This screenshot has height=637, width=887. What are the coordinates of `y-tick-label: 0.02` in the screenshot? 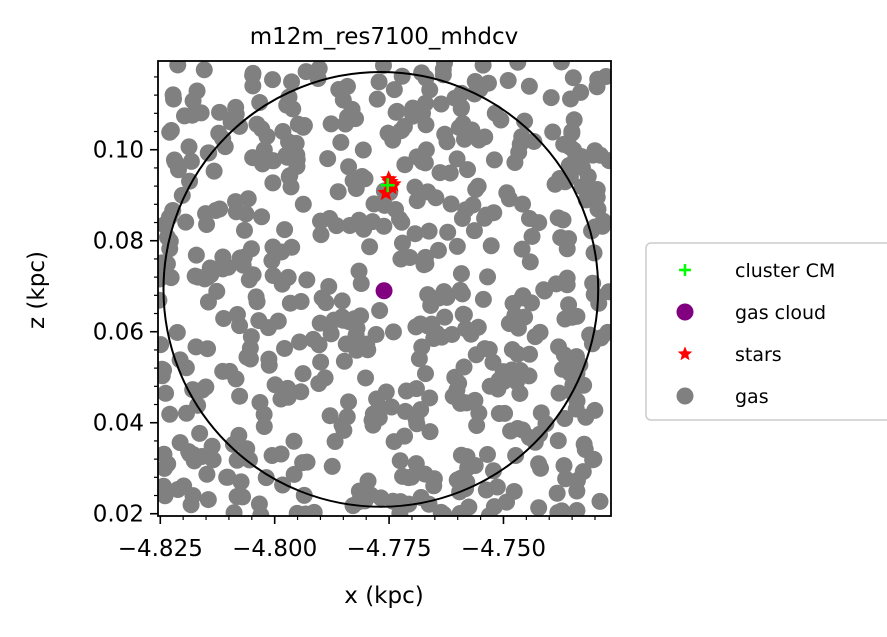 It's located at (118, 515).